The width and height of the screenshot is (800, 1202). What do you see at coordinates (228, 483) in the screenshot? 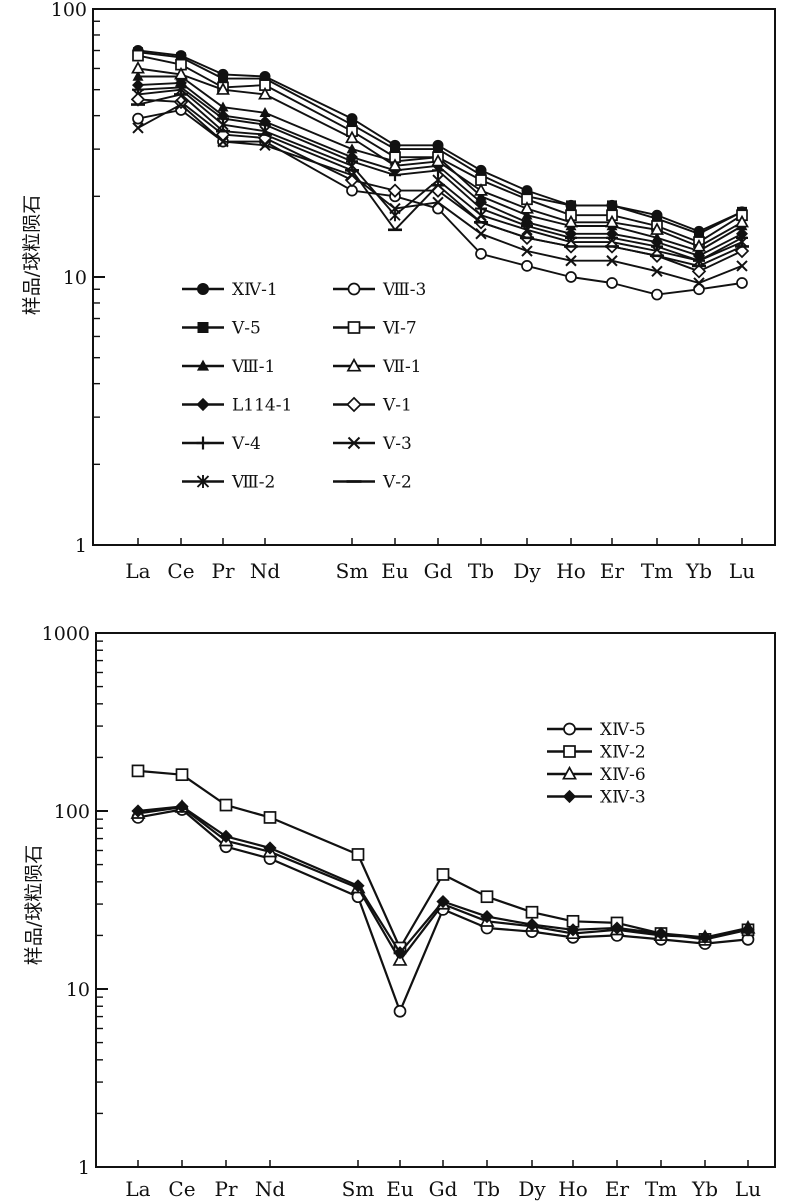
I see `legend-item: Ⅷ-2` at bounding box center [228, 483].